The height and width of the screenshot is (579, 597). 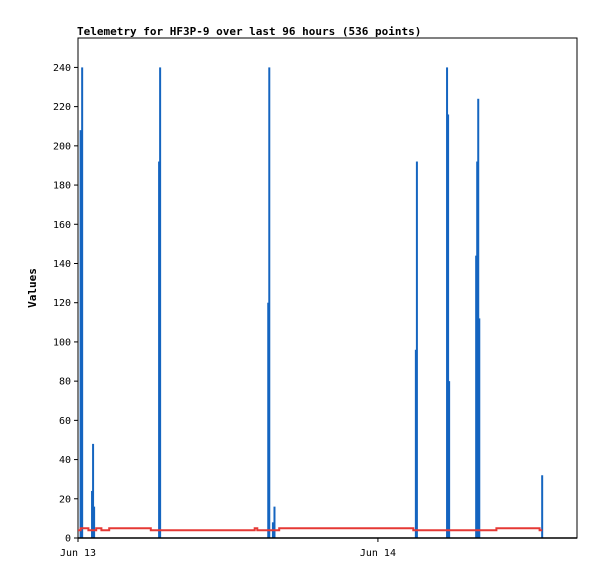 I want to click on x-tick-label: Jun 13, so click(x=78, y=553).